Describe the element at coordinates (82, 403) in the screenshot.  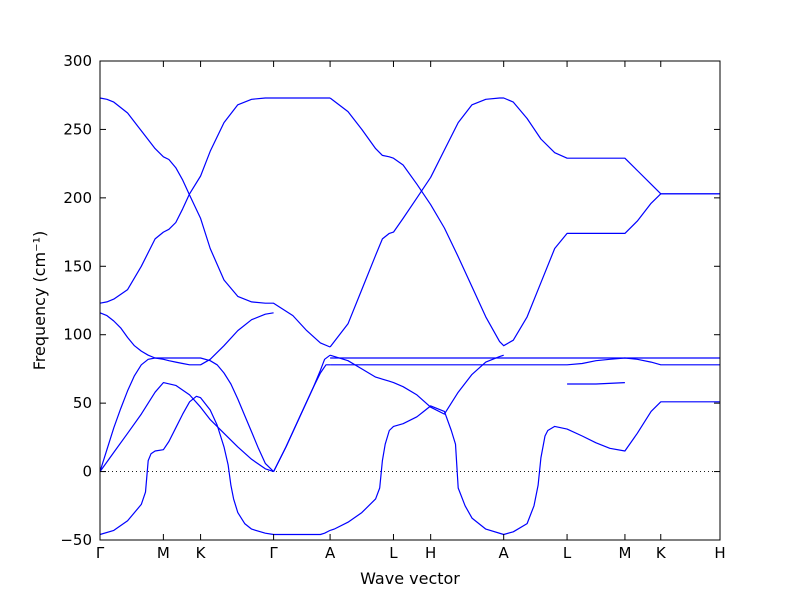
I see `y-tick-label: 50` at that location.